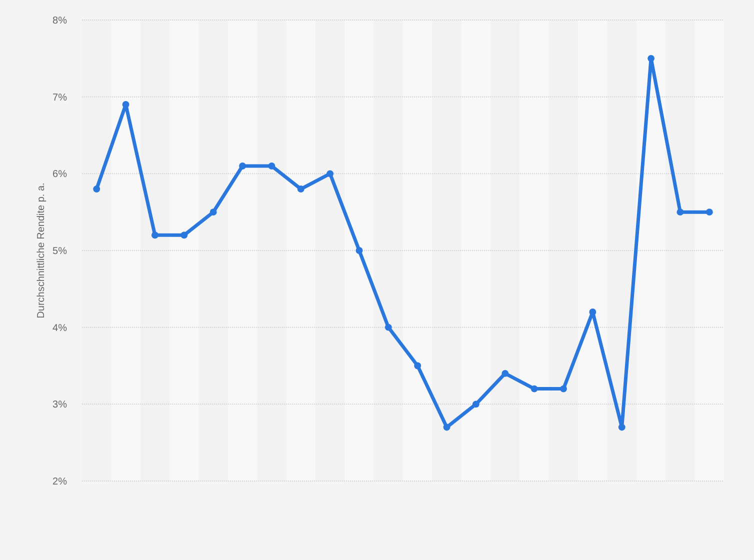 The image size is (754, 560). I want to click on y-tick-label: 8%, so click(60, 21).